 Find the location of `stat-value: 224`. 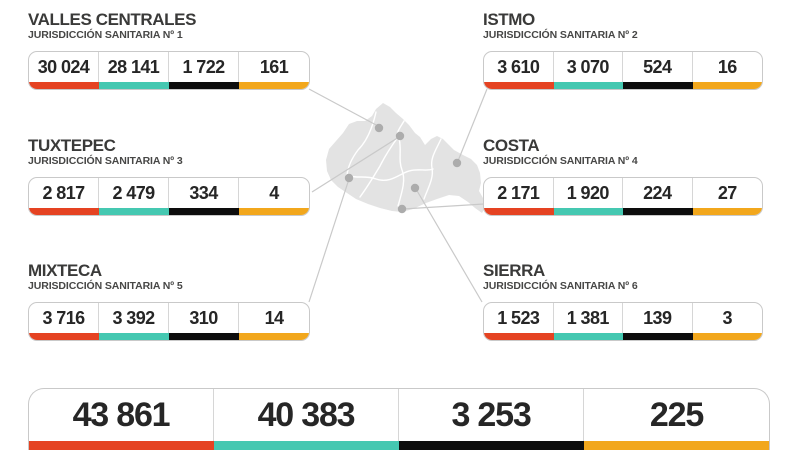

stat-value: 224 is located at coordinates (658, 193).